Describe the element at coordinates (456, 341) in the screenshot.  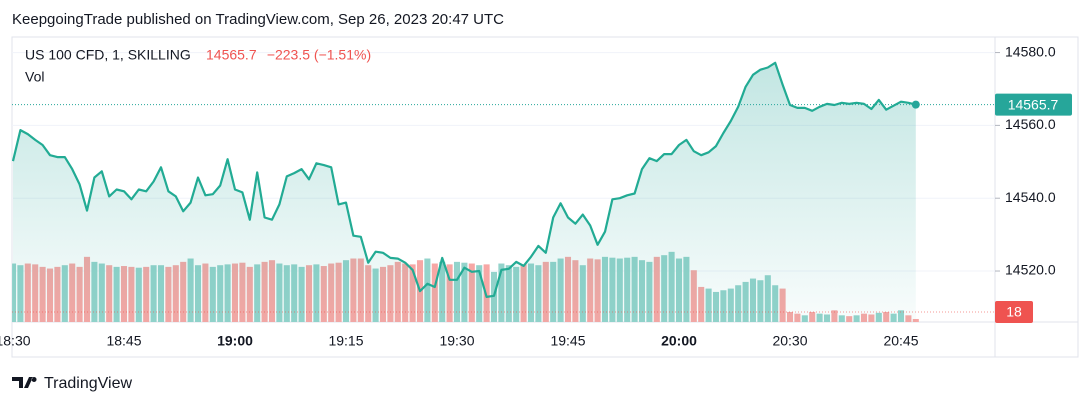
I see `x-tick-label: 19:30` at that location.